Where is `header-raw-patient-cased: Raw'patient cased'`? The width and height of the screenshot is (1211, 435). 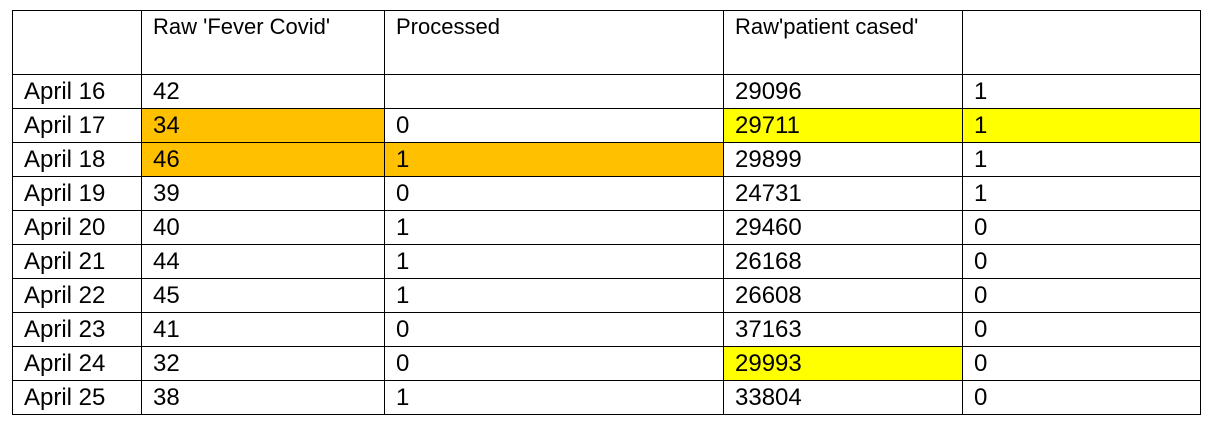 header-raw-patient-cased: Raw'patient cased' is located at coordinates (843, 42).